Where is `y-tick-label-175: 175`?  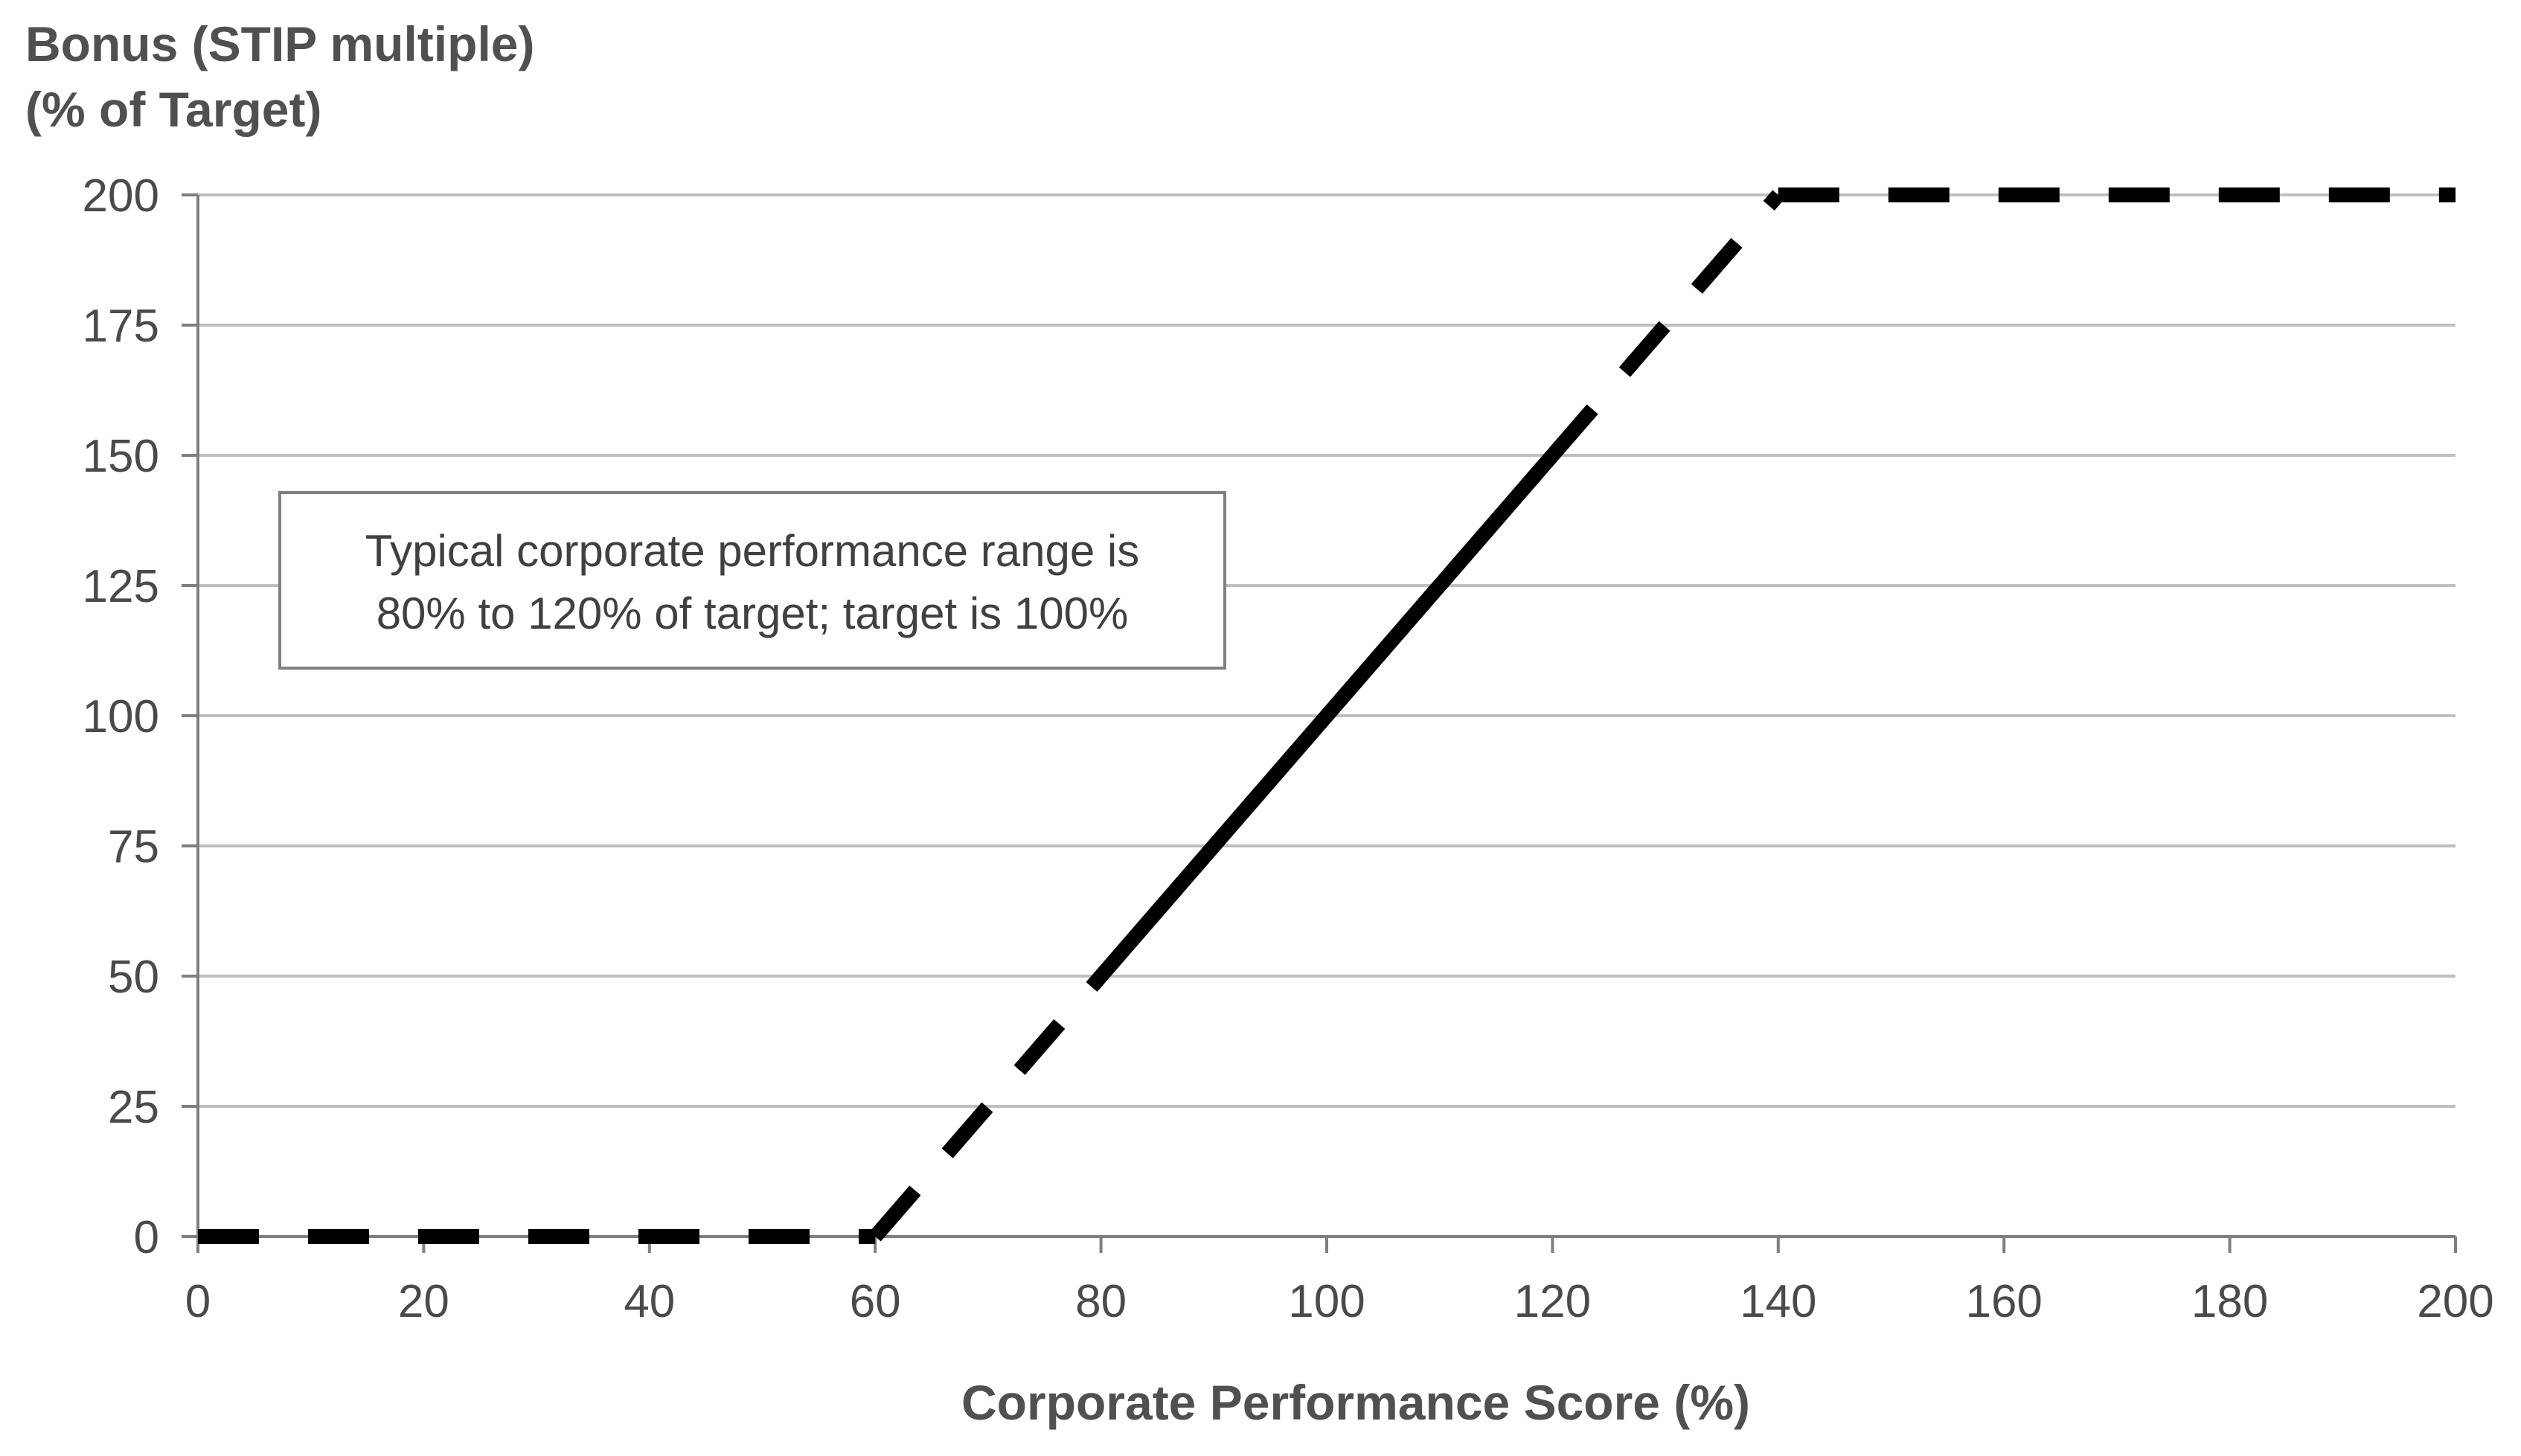
y-tick-label-175: 175 is located at coordinates (121, 326).